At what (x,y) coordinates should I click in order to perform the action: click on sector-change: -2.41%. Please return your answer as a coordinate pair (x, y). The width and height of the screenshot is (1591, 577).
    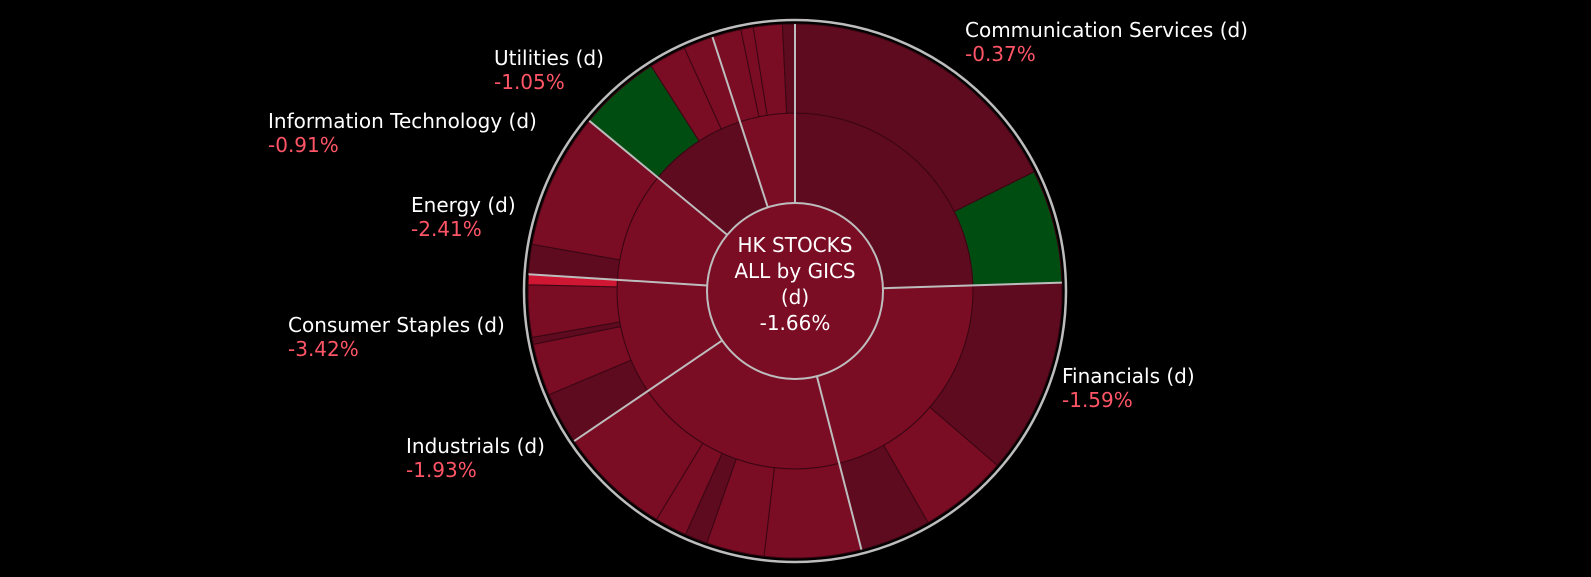
    Looking at the image, I should click on (446, 229).